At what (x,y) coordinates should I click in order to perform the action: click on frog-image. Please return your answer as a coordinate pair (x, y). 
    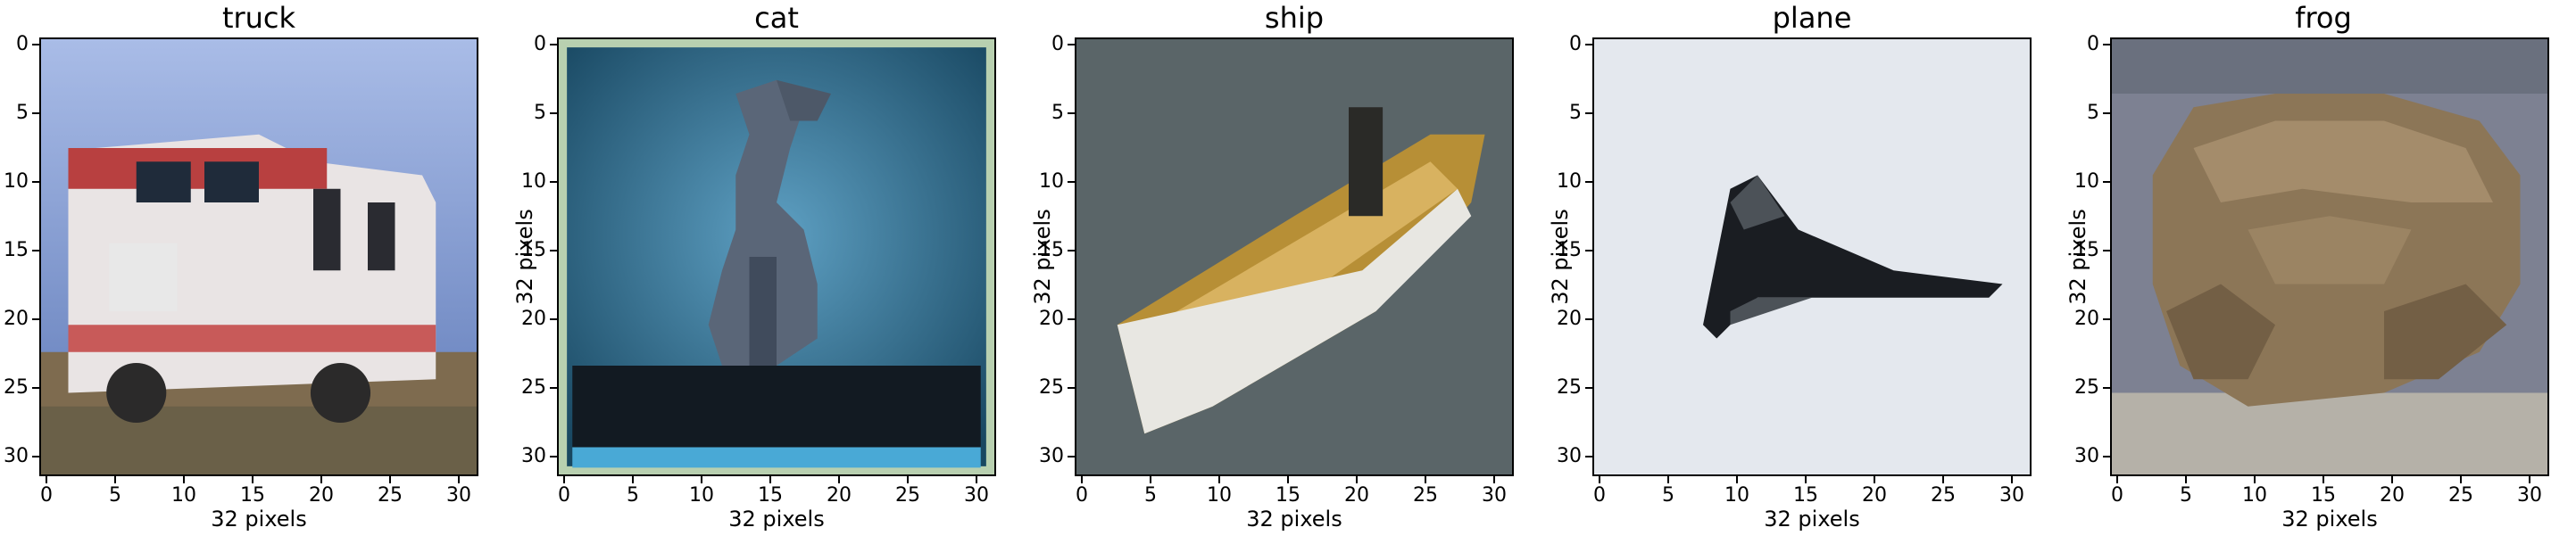
    Looking at the image, I should click on (2329, 256).